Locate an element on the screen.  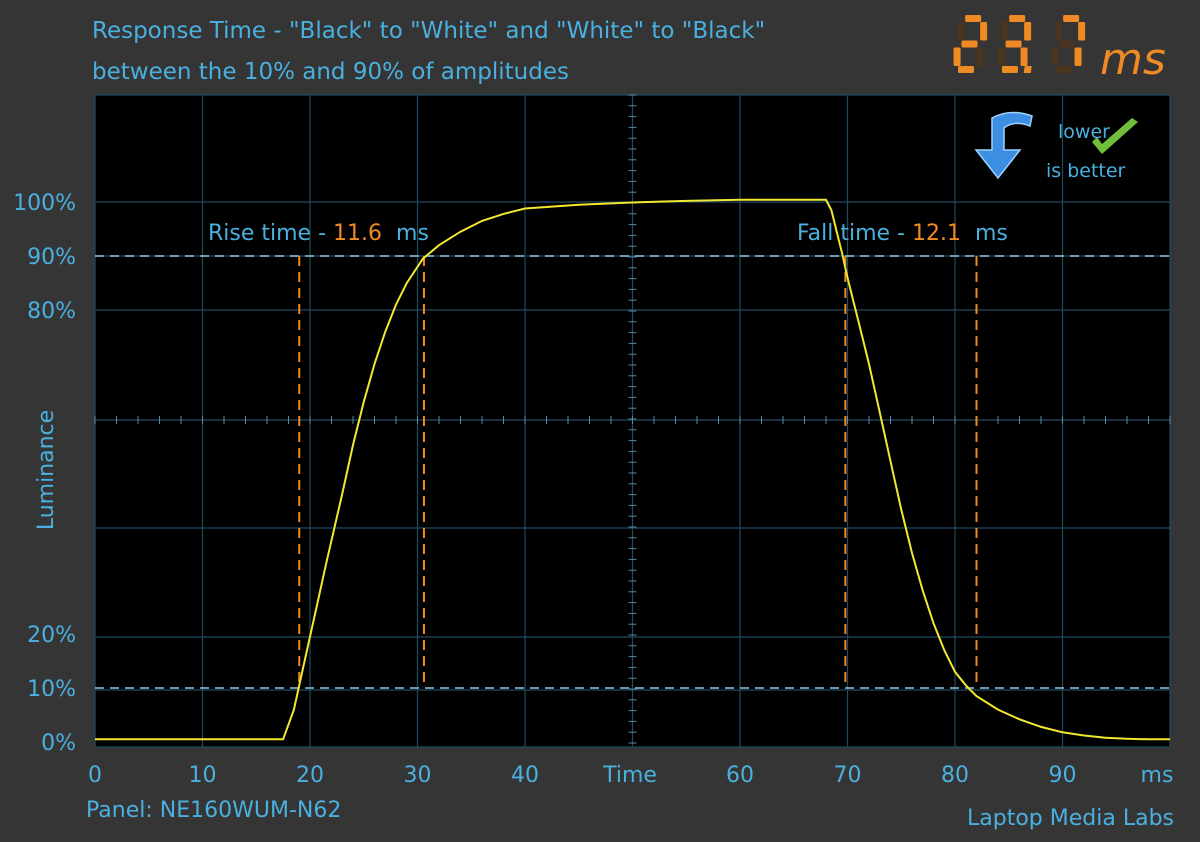
checkmark-icon is located at coordinates (1115, 136).